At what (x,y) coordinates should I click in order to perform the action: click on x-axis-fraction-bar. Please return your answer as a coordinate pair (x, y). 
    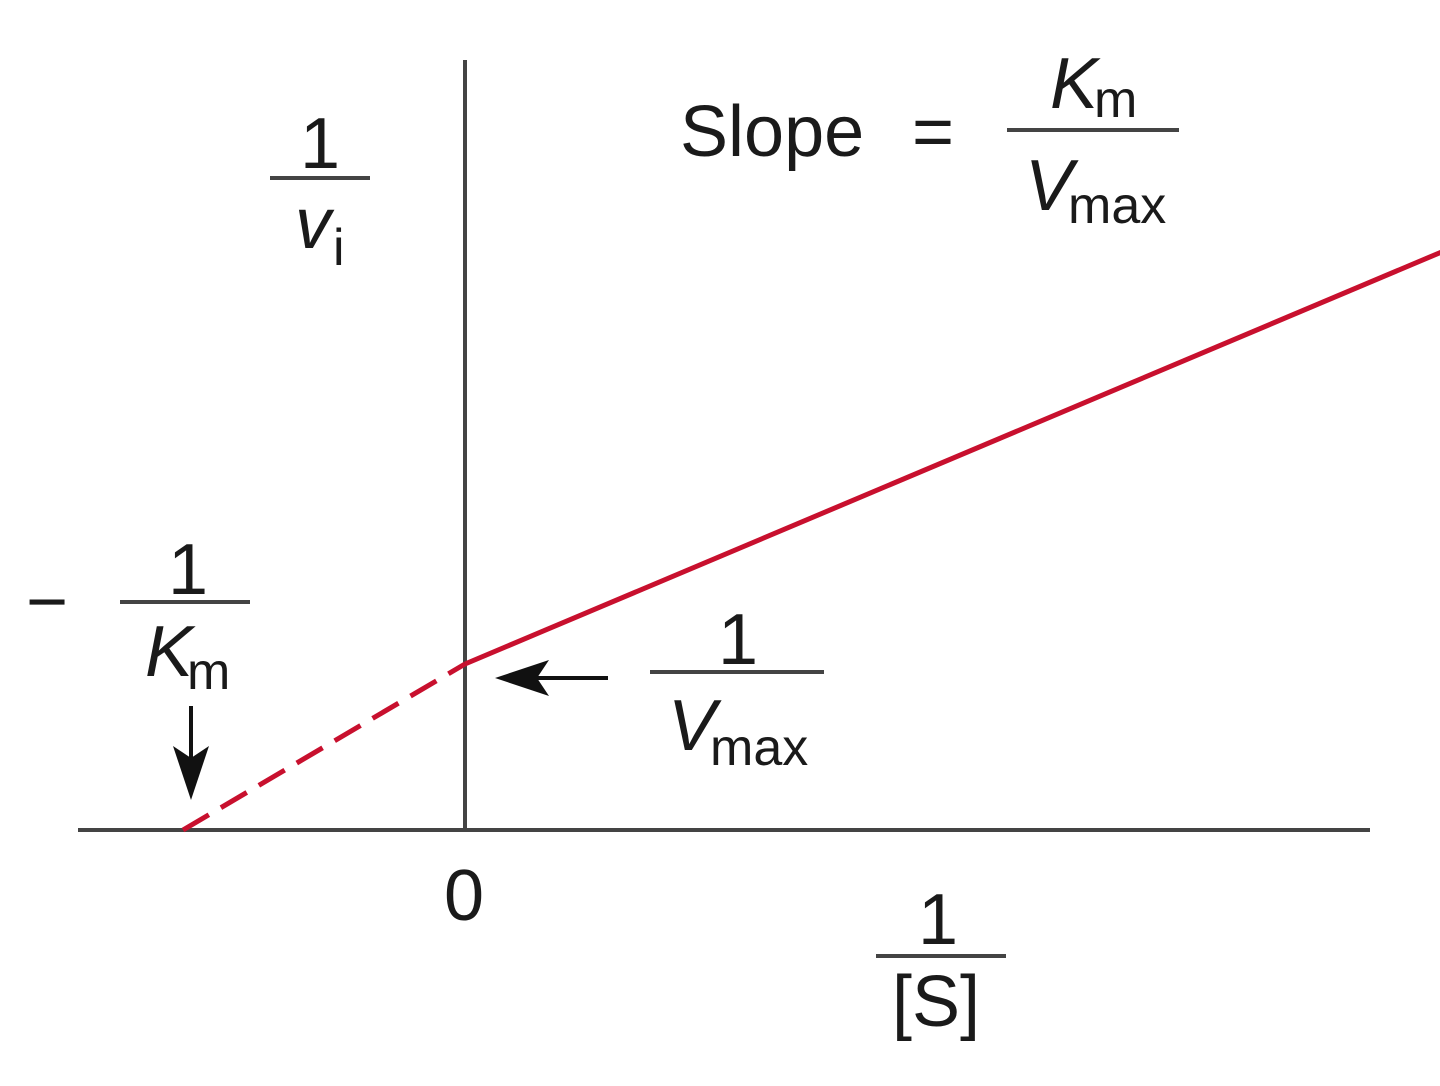
    Looking at the image, I should click on (941, 956).